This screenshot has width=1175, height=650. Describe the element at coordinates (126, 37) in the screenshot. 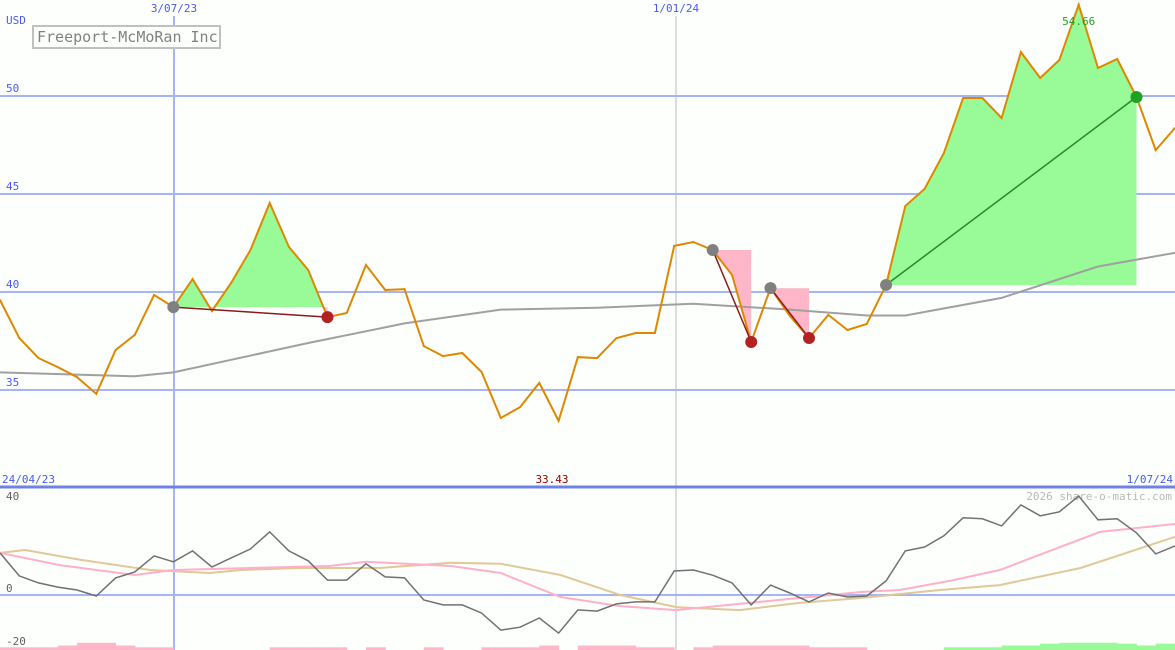

I see `chart-title: Freeport-McMoRan Inc` at that location.